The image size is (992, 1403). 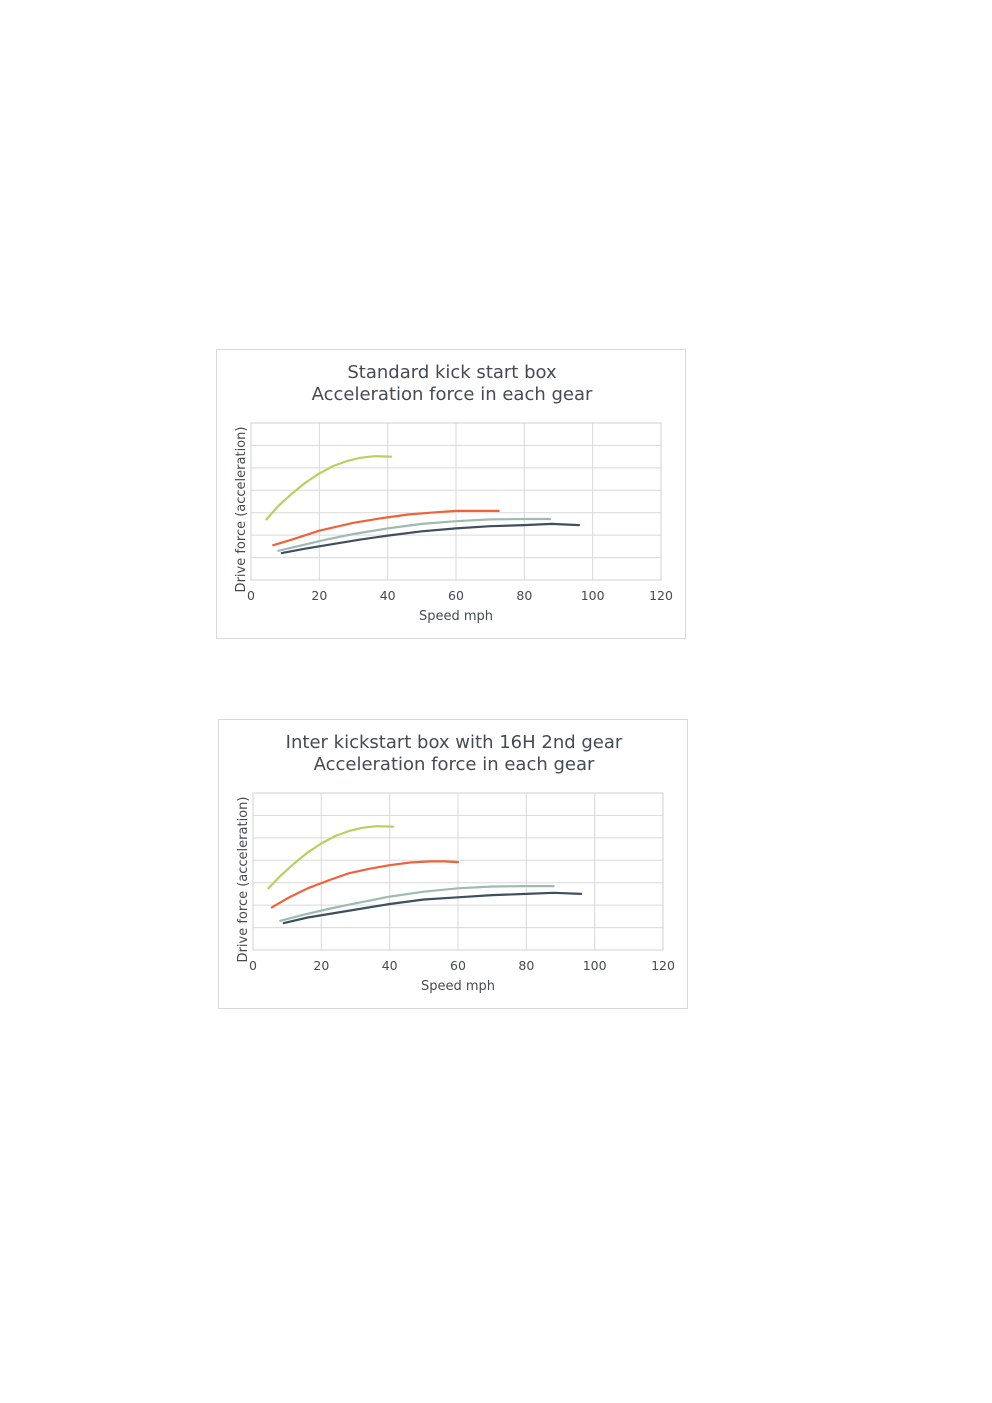 What do you see at coordinates (452, 372) in the screenshot?
I see `chart-title: Standard kick start box` at bounding box center [452, 372].